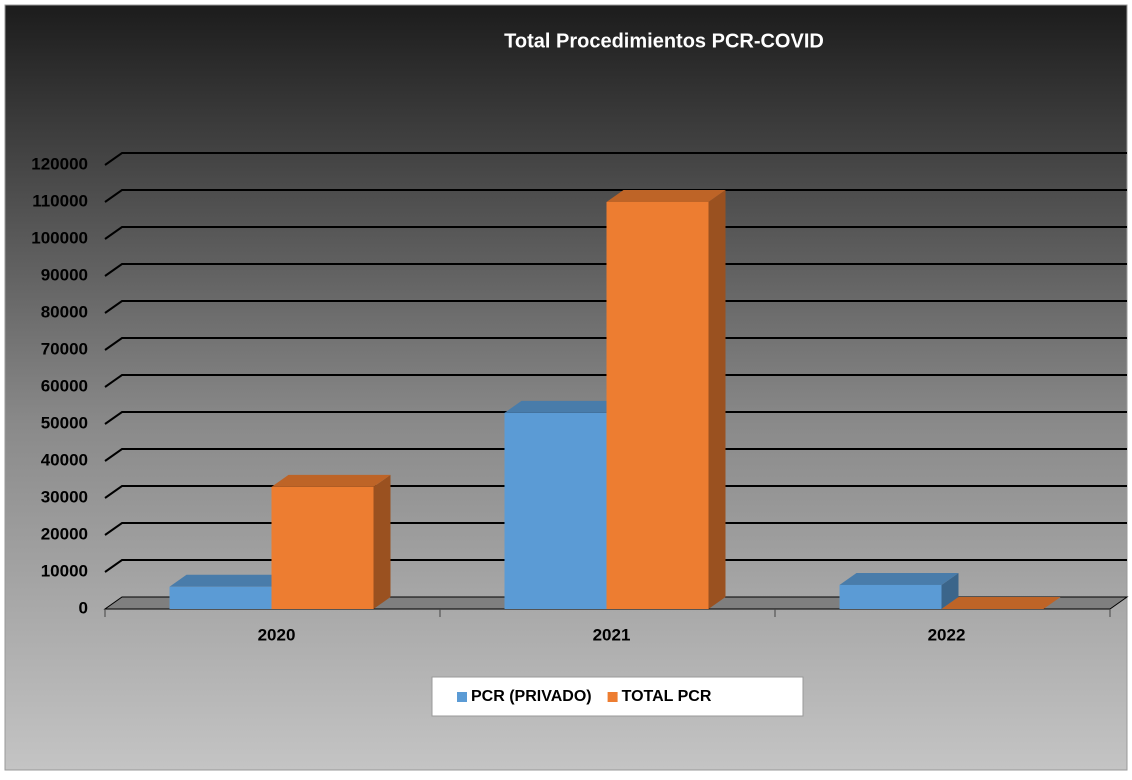 This screenshot has height=780, width=1132. Describe the element at coordinates (64, 570) in the screenshot. I see `y-tick-label: 10000` at that location.